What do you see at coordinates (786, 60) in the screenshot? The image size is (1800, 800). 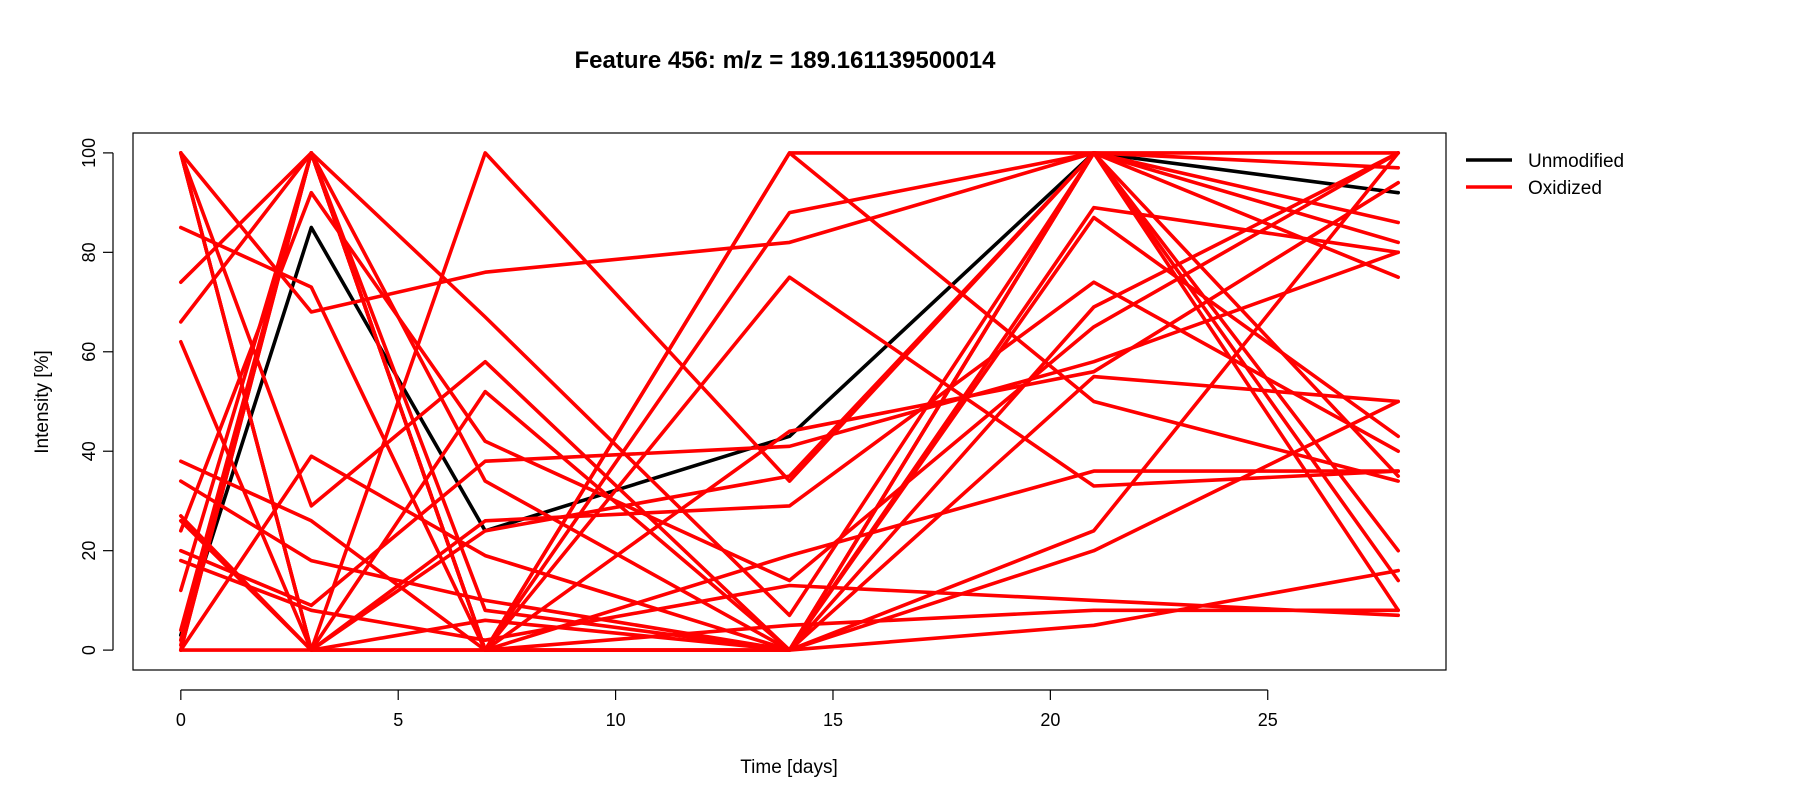 I see `chart-title: Feature 456: m/z = 189.161139500014` at bounding box center [786, 60].